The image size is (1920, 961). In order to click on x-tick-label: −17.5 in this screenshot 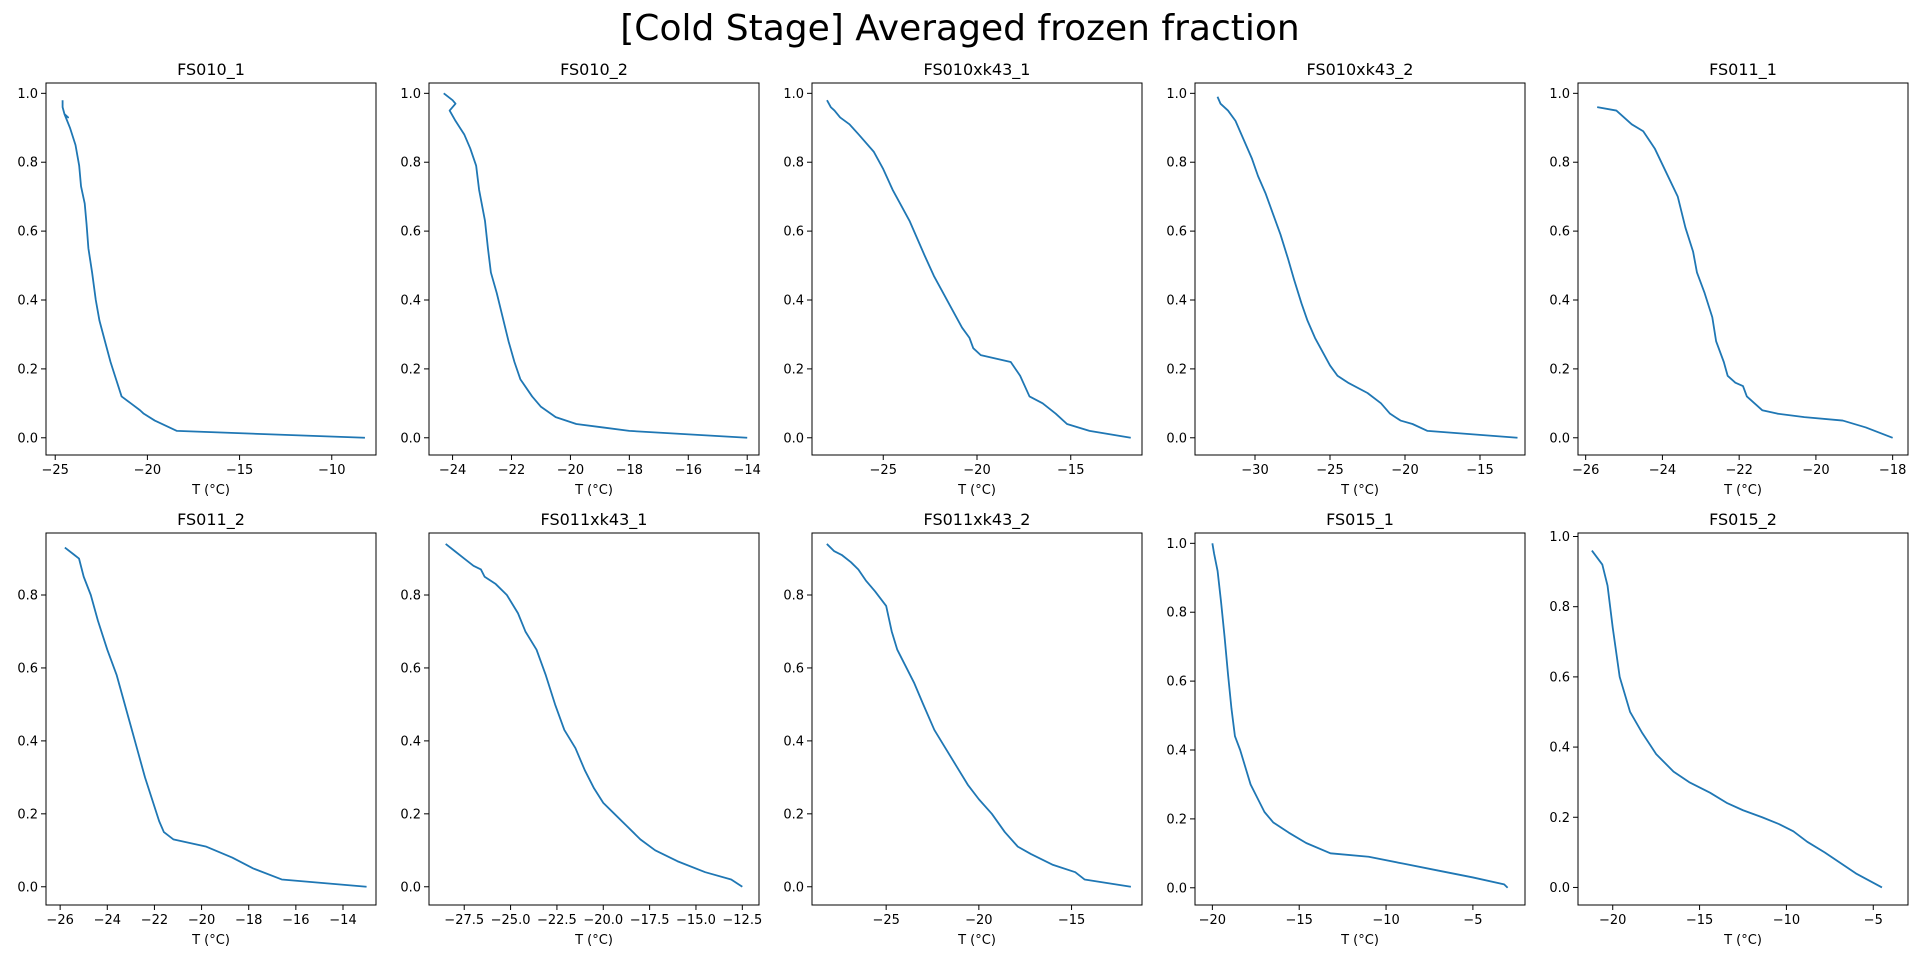, I will do `click(650, 920)`.